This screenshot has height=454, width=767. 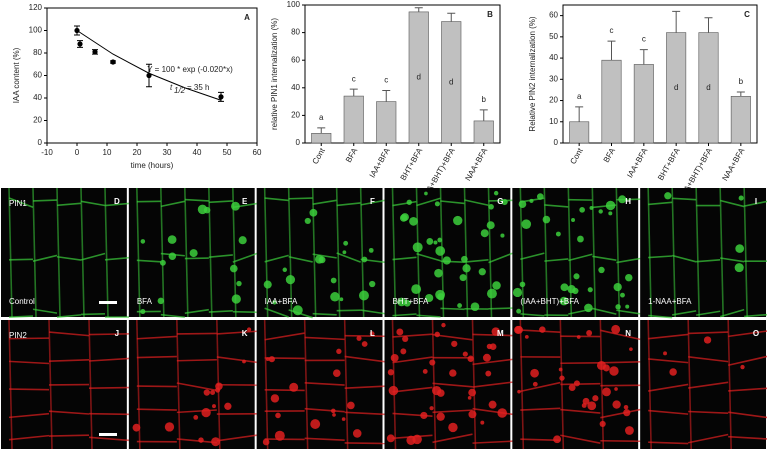 I want to click on y-tick-label: 30, so click(x=553, y=78).